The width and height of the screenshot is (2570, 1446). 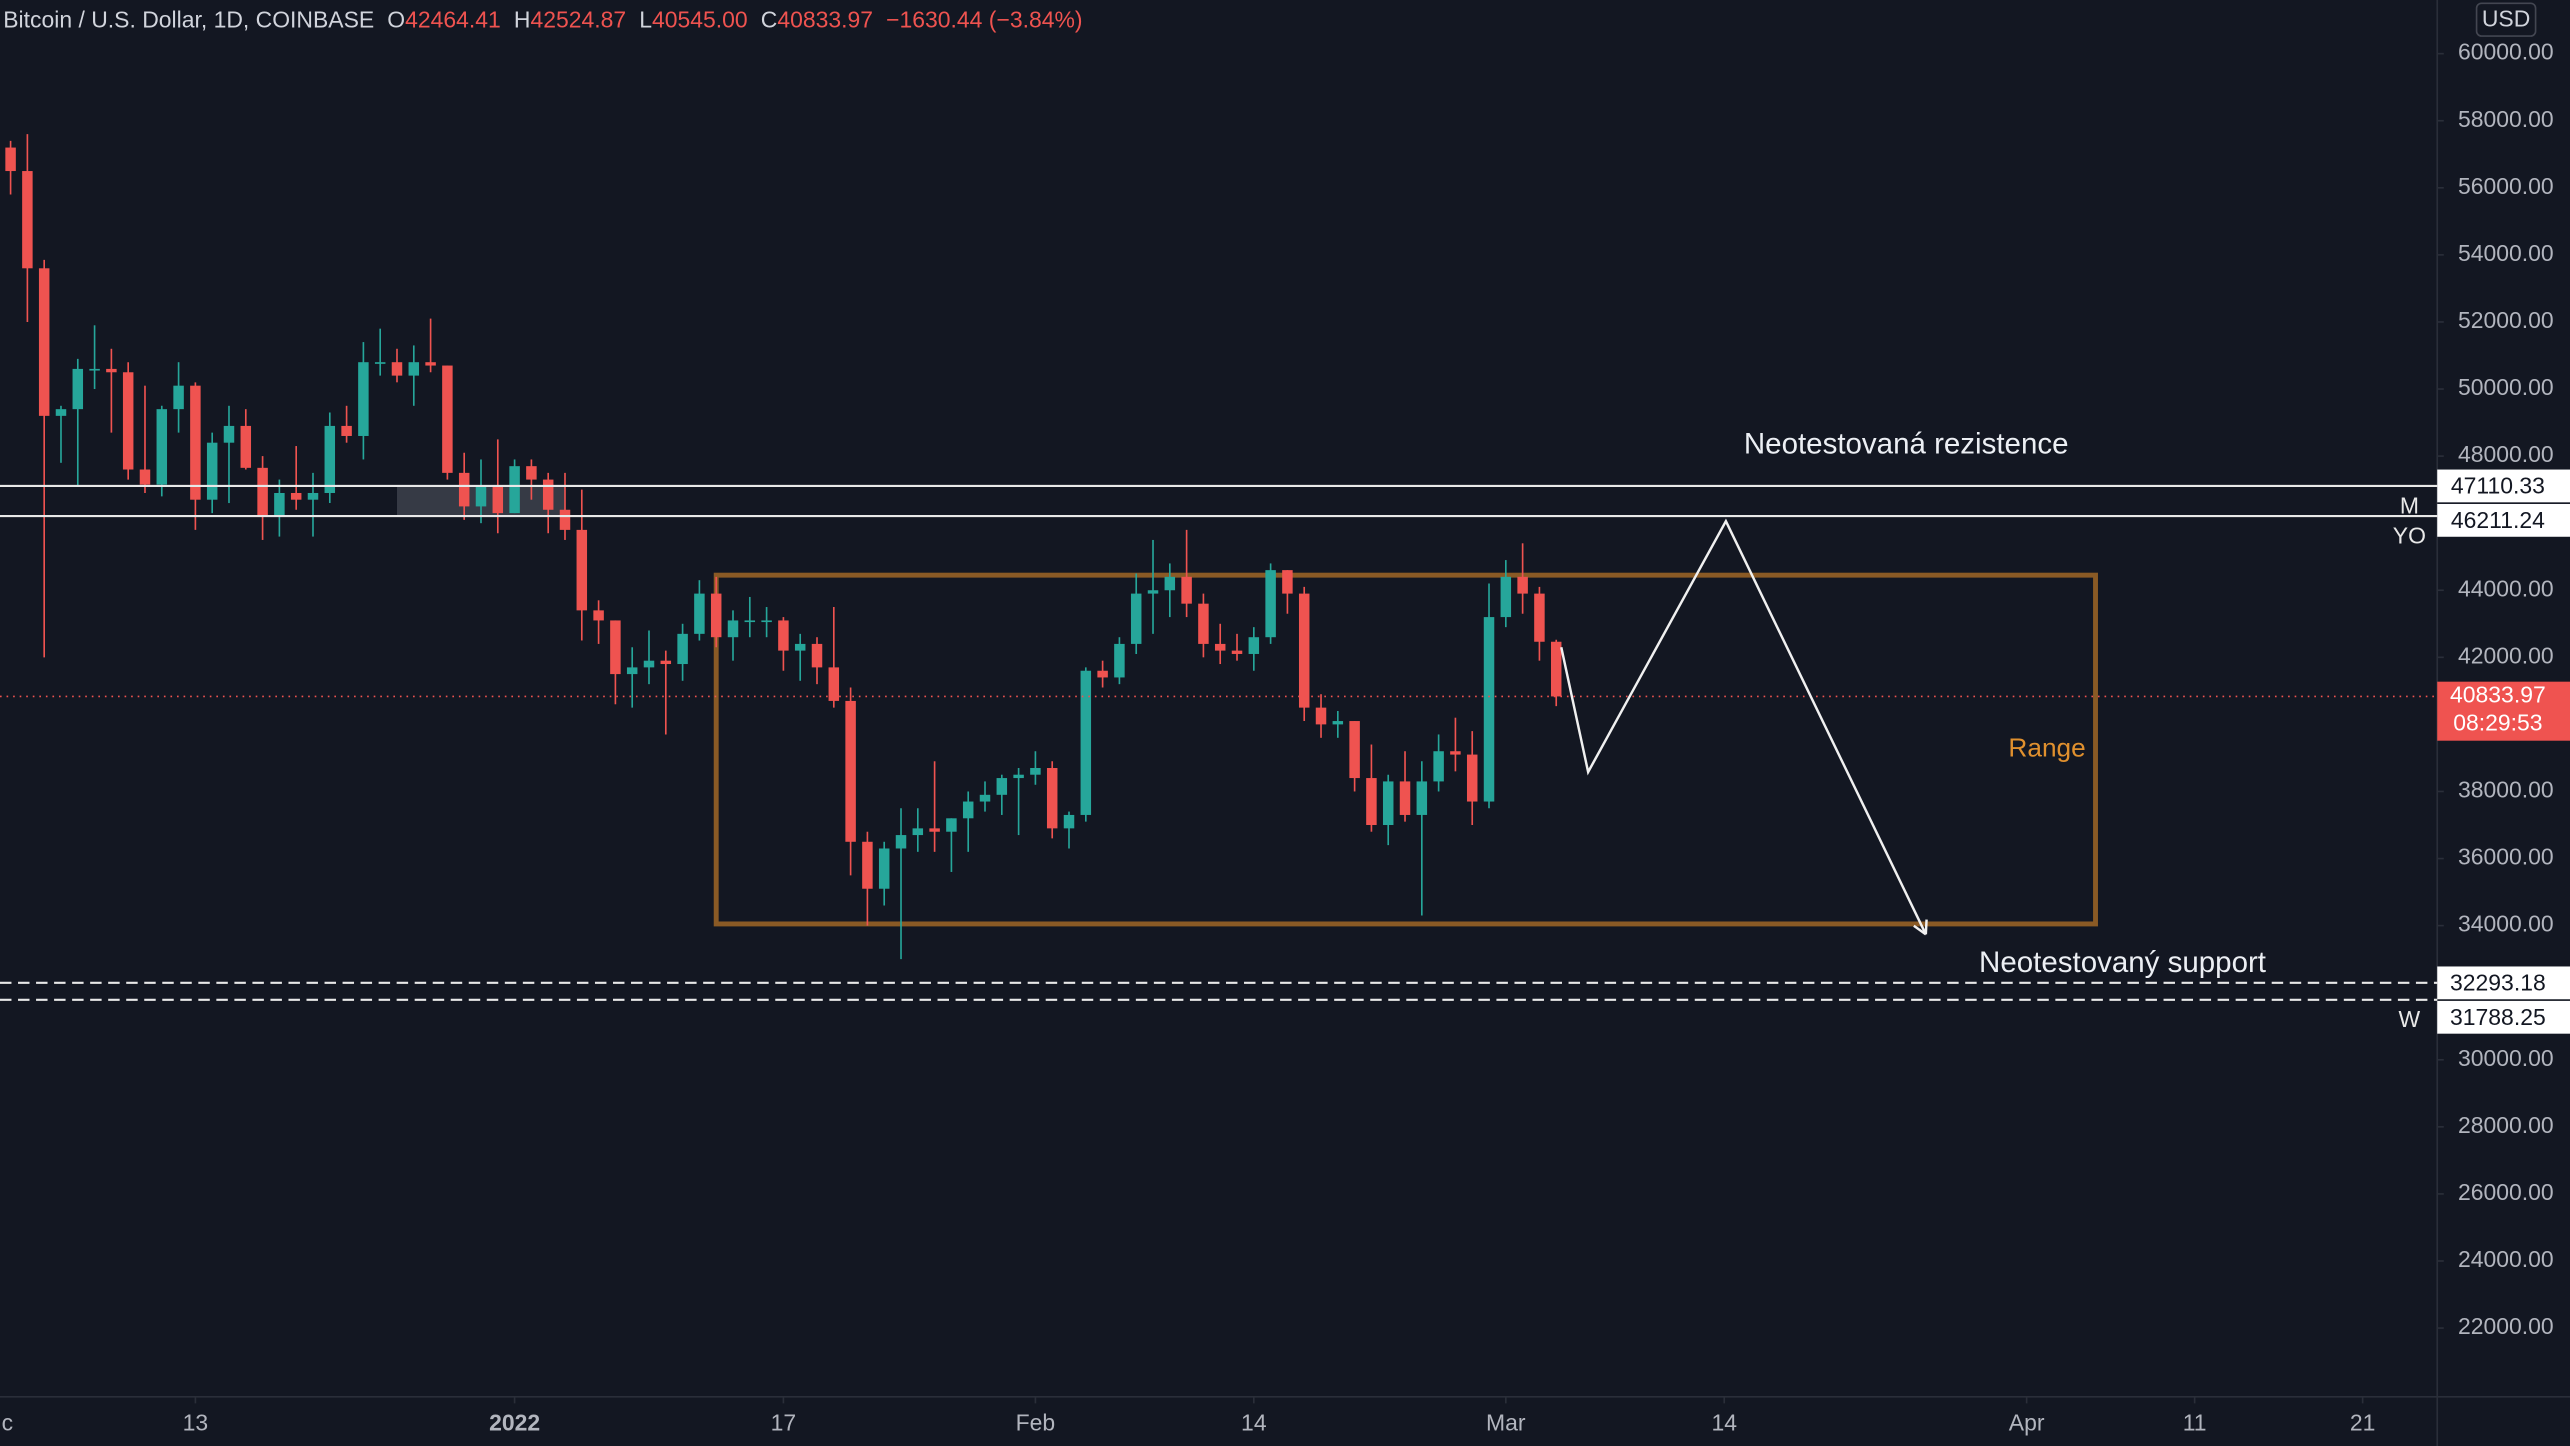 What do you see at coordinates (2122, 962) in the screenshot?
I see `support-annotation: Neotestovaný support` at bounding box center [2122, 962].